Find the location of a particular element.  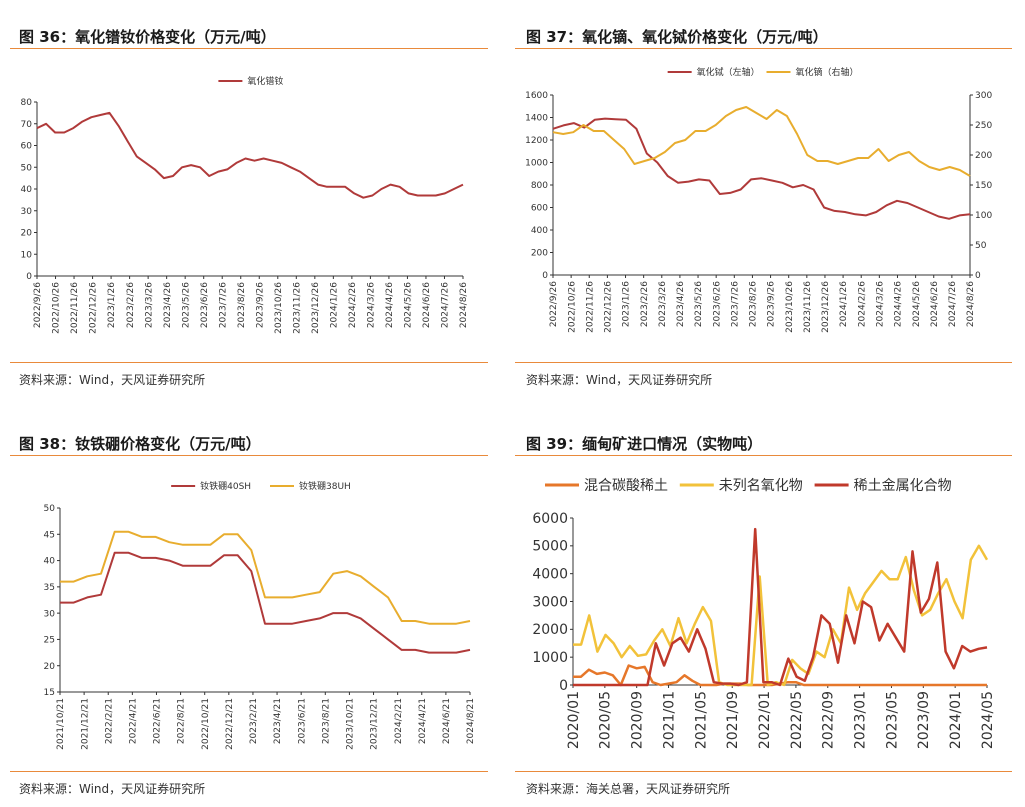

x-tick-label: 2022/05 is located at coordinates (797, 720).